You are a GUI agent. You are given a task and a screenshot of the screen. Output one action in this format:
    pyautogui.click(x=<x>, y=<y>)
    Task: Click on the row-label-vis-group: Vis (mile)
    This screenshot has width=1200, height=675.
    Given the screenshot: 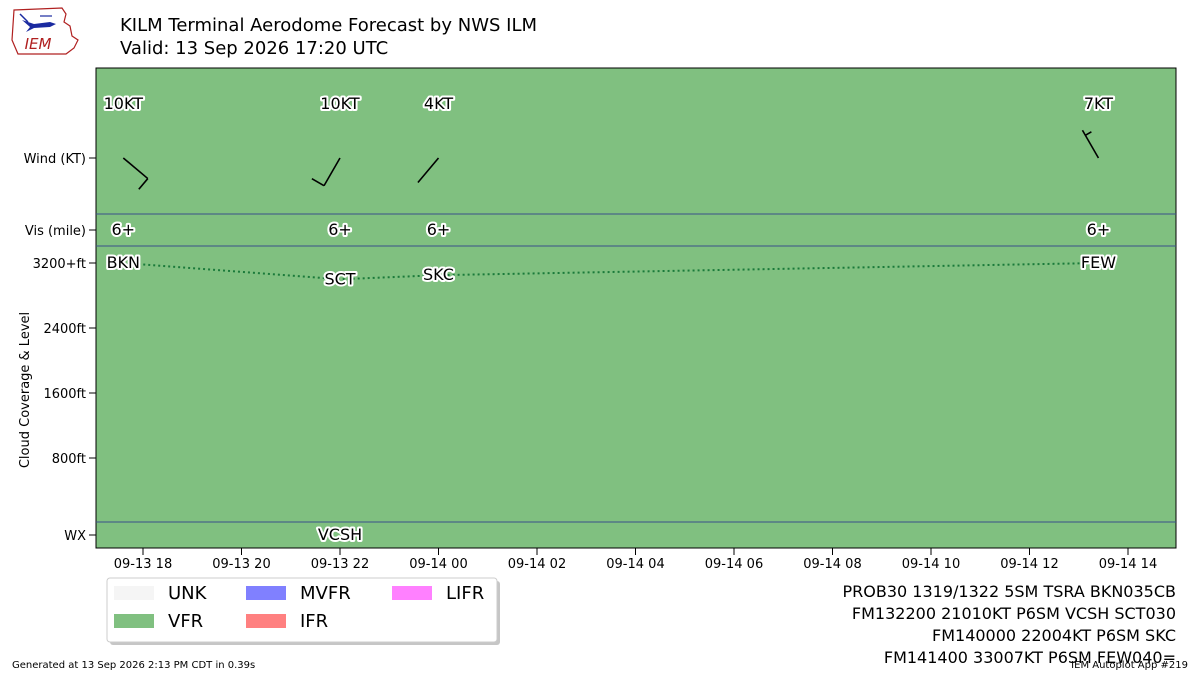 What is the action you would take?
    pyautogui.click(x=60, y=231)
    